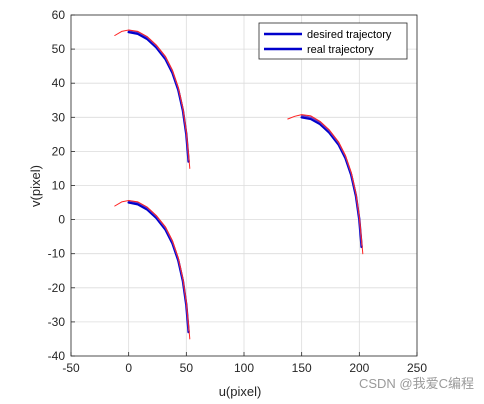 This screenshot has width=484, height=404. Describe the element at coordinates (57, 254) in the screenshot. I see `y-tick-label: -10` at that location.